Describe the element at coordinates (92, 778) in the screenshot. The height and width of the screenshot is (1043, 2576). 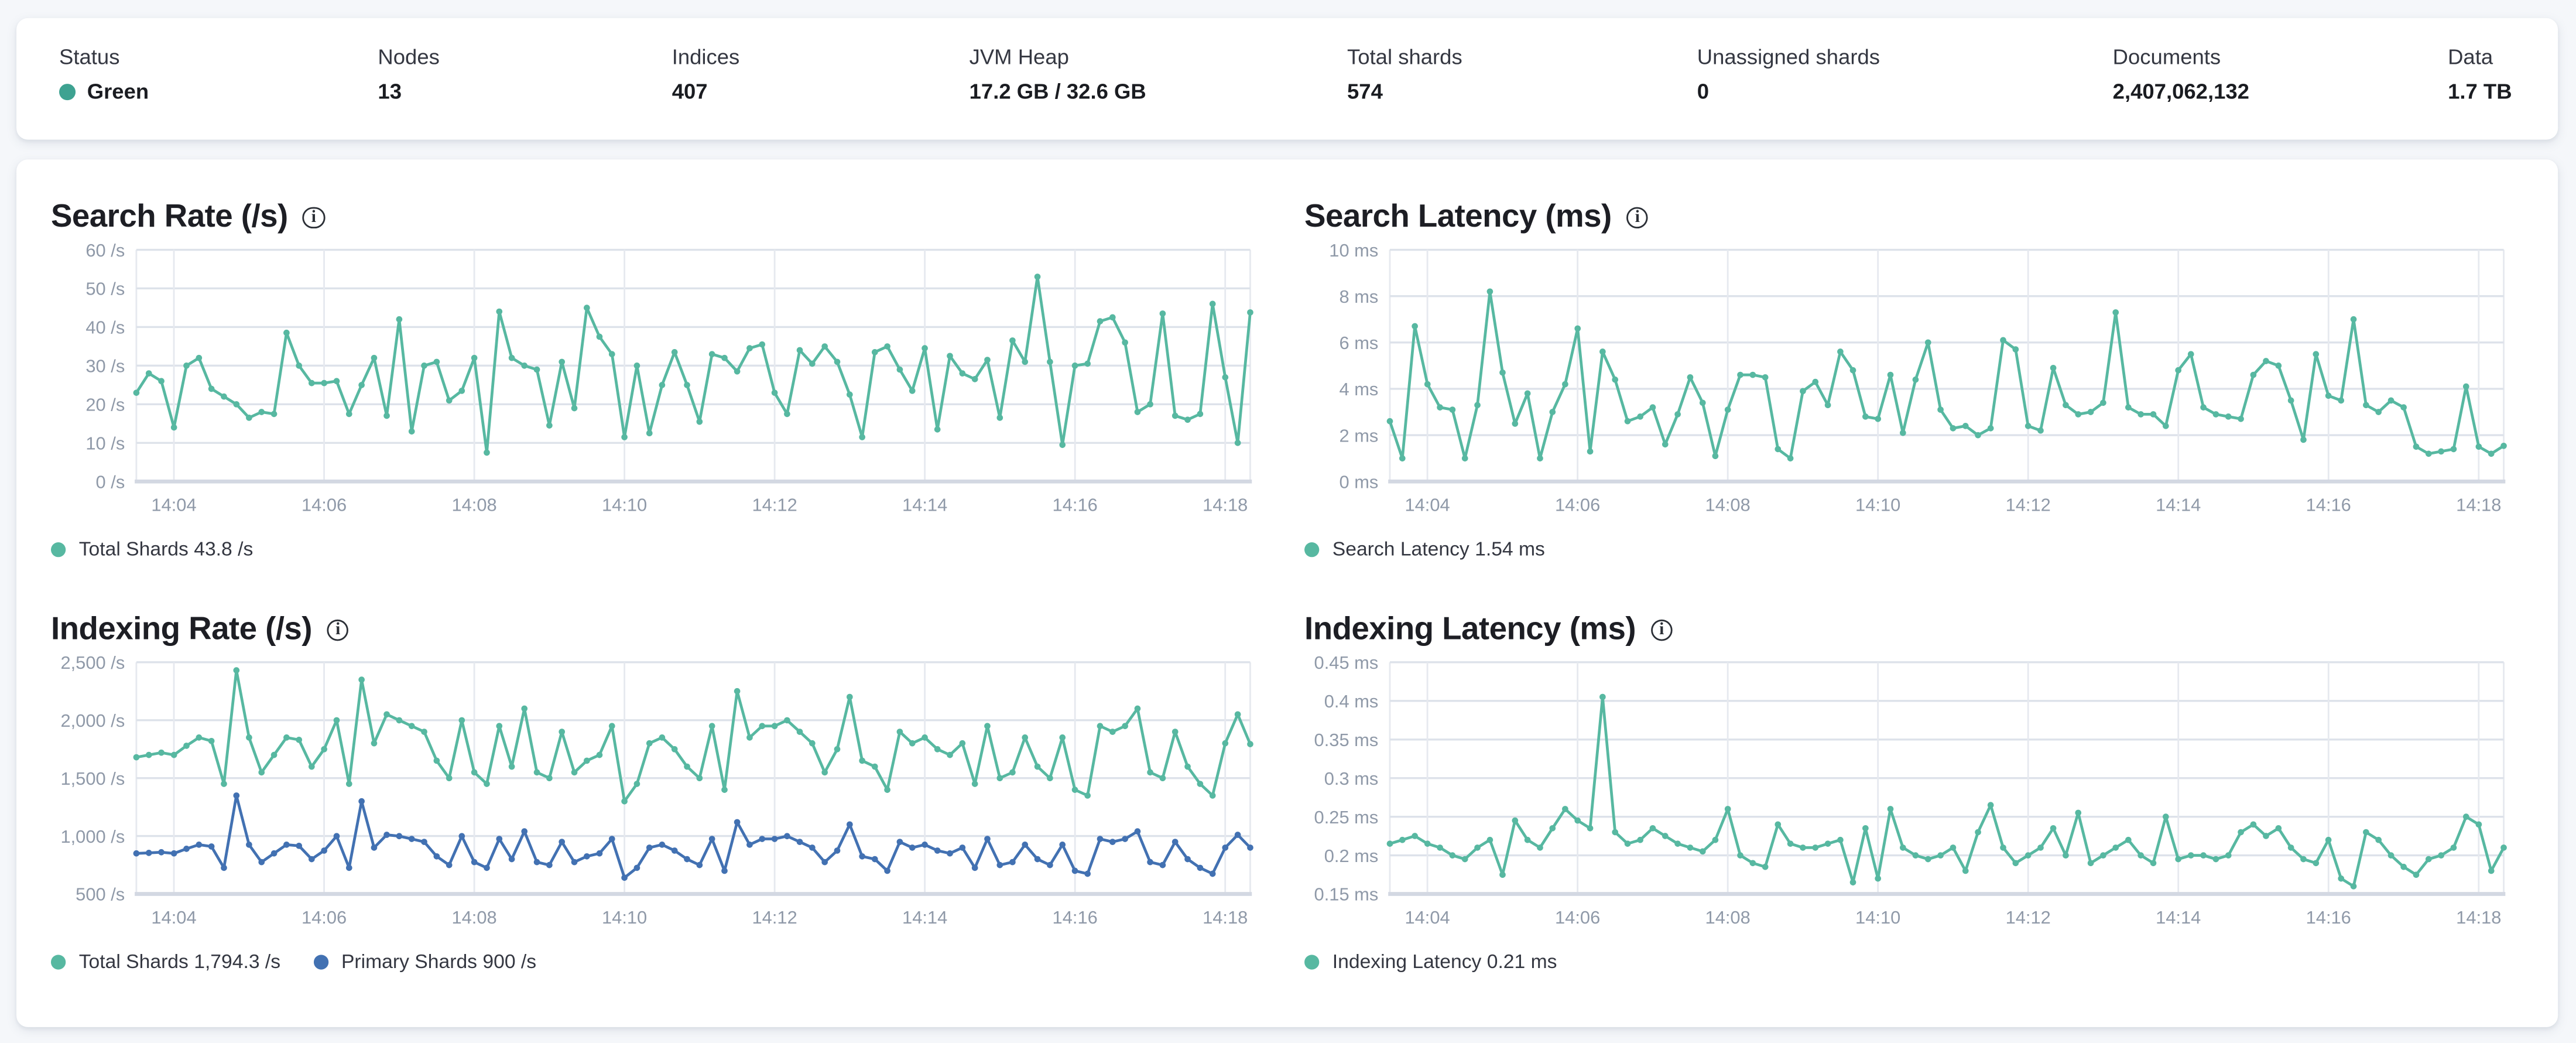
I see `y-axis-tick-label: 1,500 /s` at that location.